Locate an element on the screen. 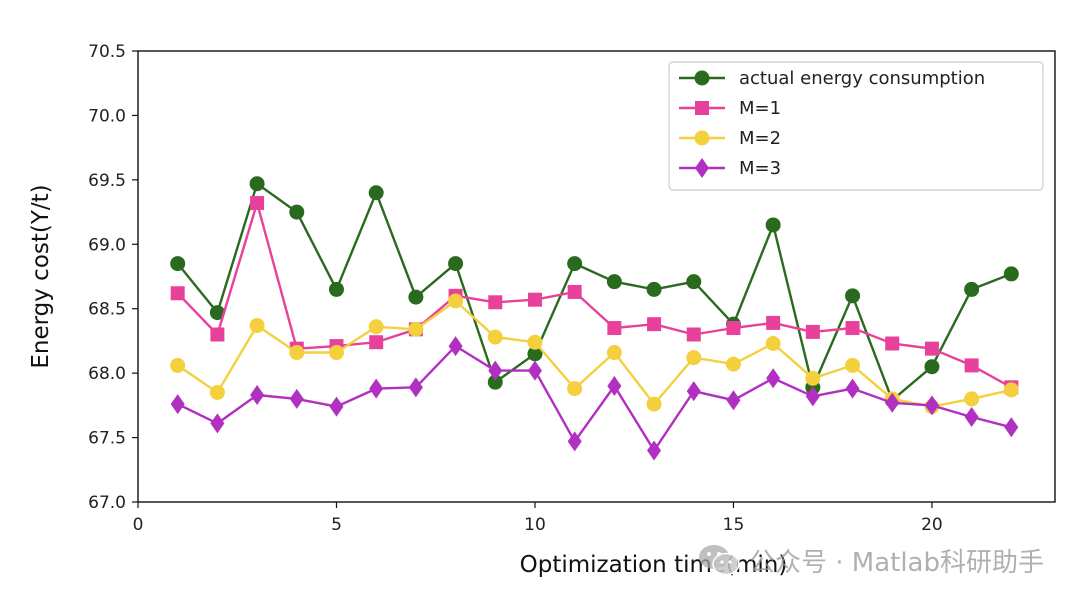  x-tick-label: 5 is located at coordinates (336, 525).